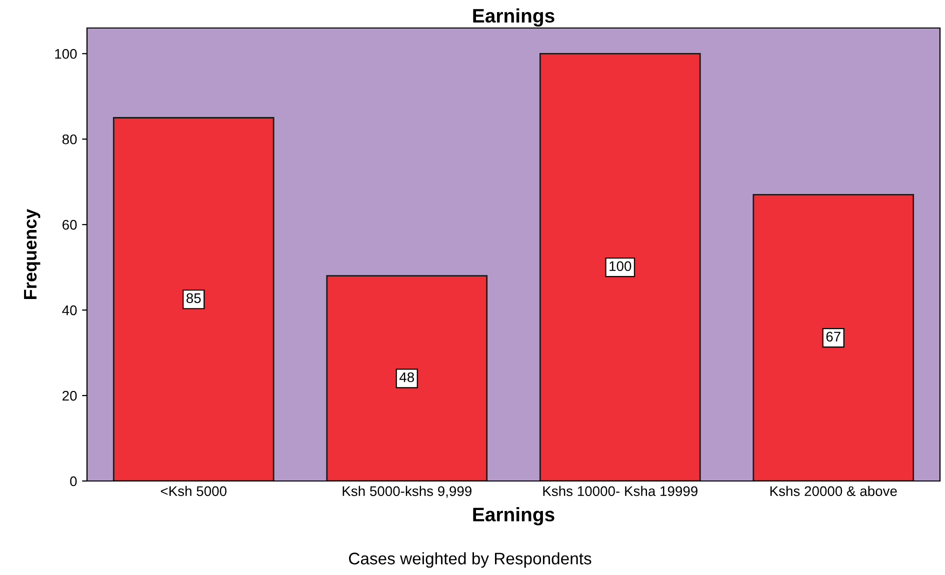  I want to click on data-label: 48, so click(406, 377).